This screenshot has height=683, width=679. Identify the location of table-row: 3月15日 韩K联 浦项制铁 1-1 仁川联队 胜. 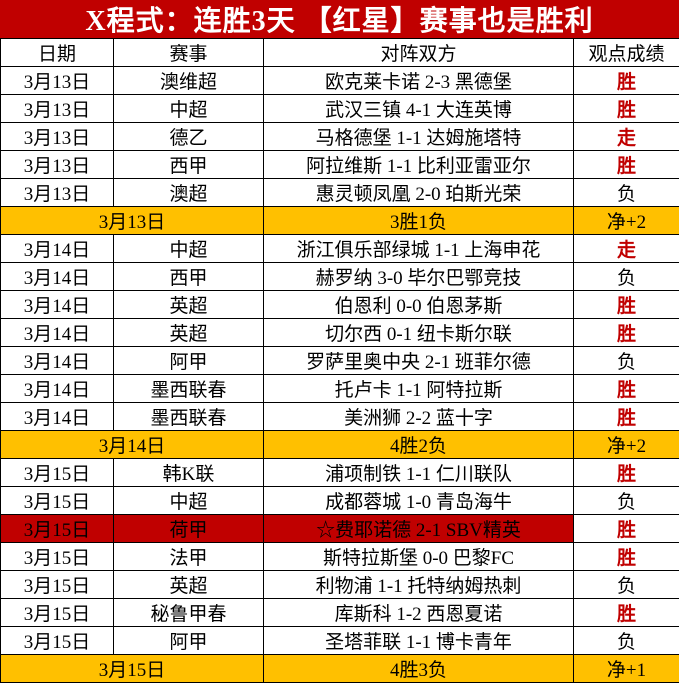
(340, 473).